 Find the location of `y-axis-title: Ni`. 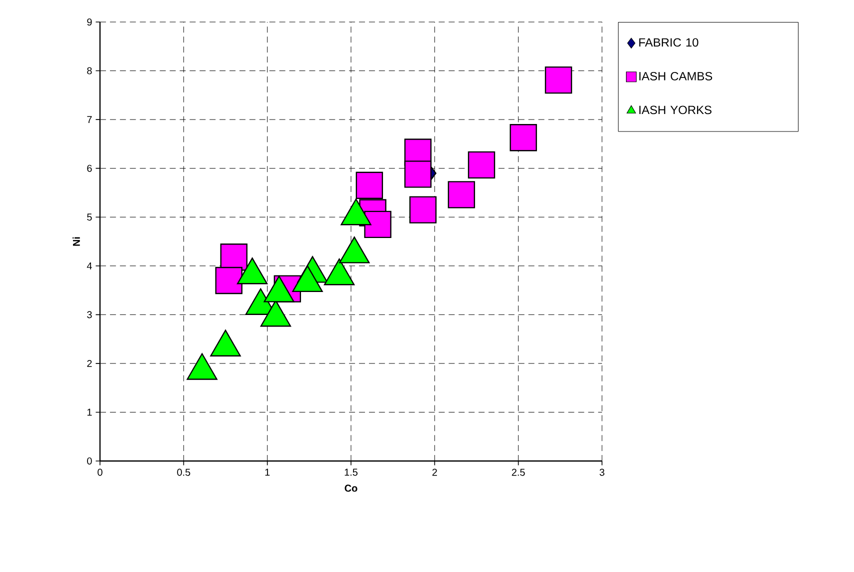

y-axis-title: Ni is located at coordinates (76, 241).